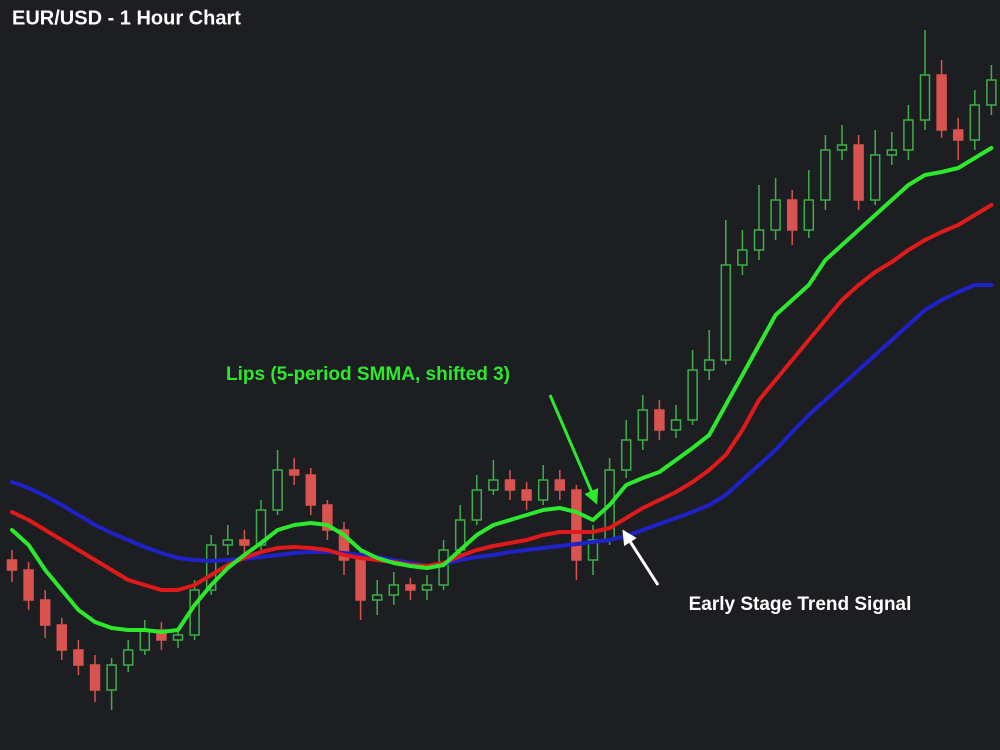  Describe the element at coordinates (800, 604) in the screenshot. I see `annotation: Early Stage Trend Signal` at that location.